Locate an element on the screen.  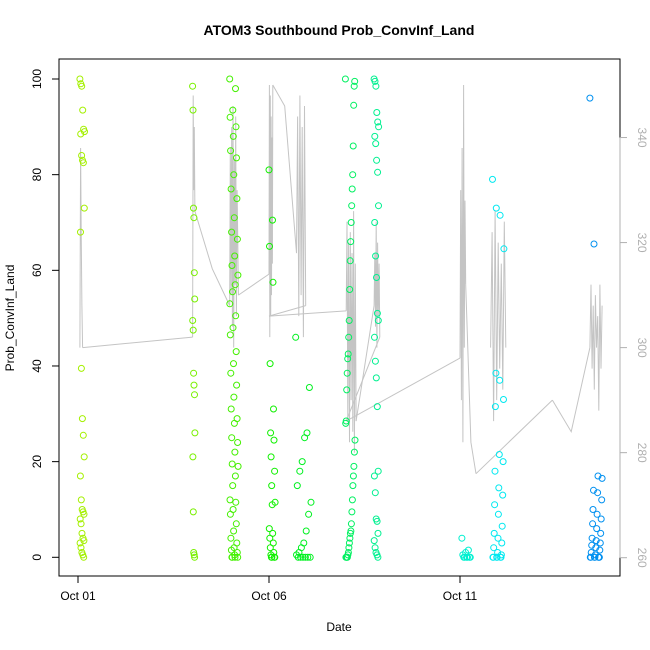
y-tick-label-3: 60 is located at coordinates (37, 270).